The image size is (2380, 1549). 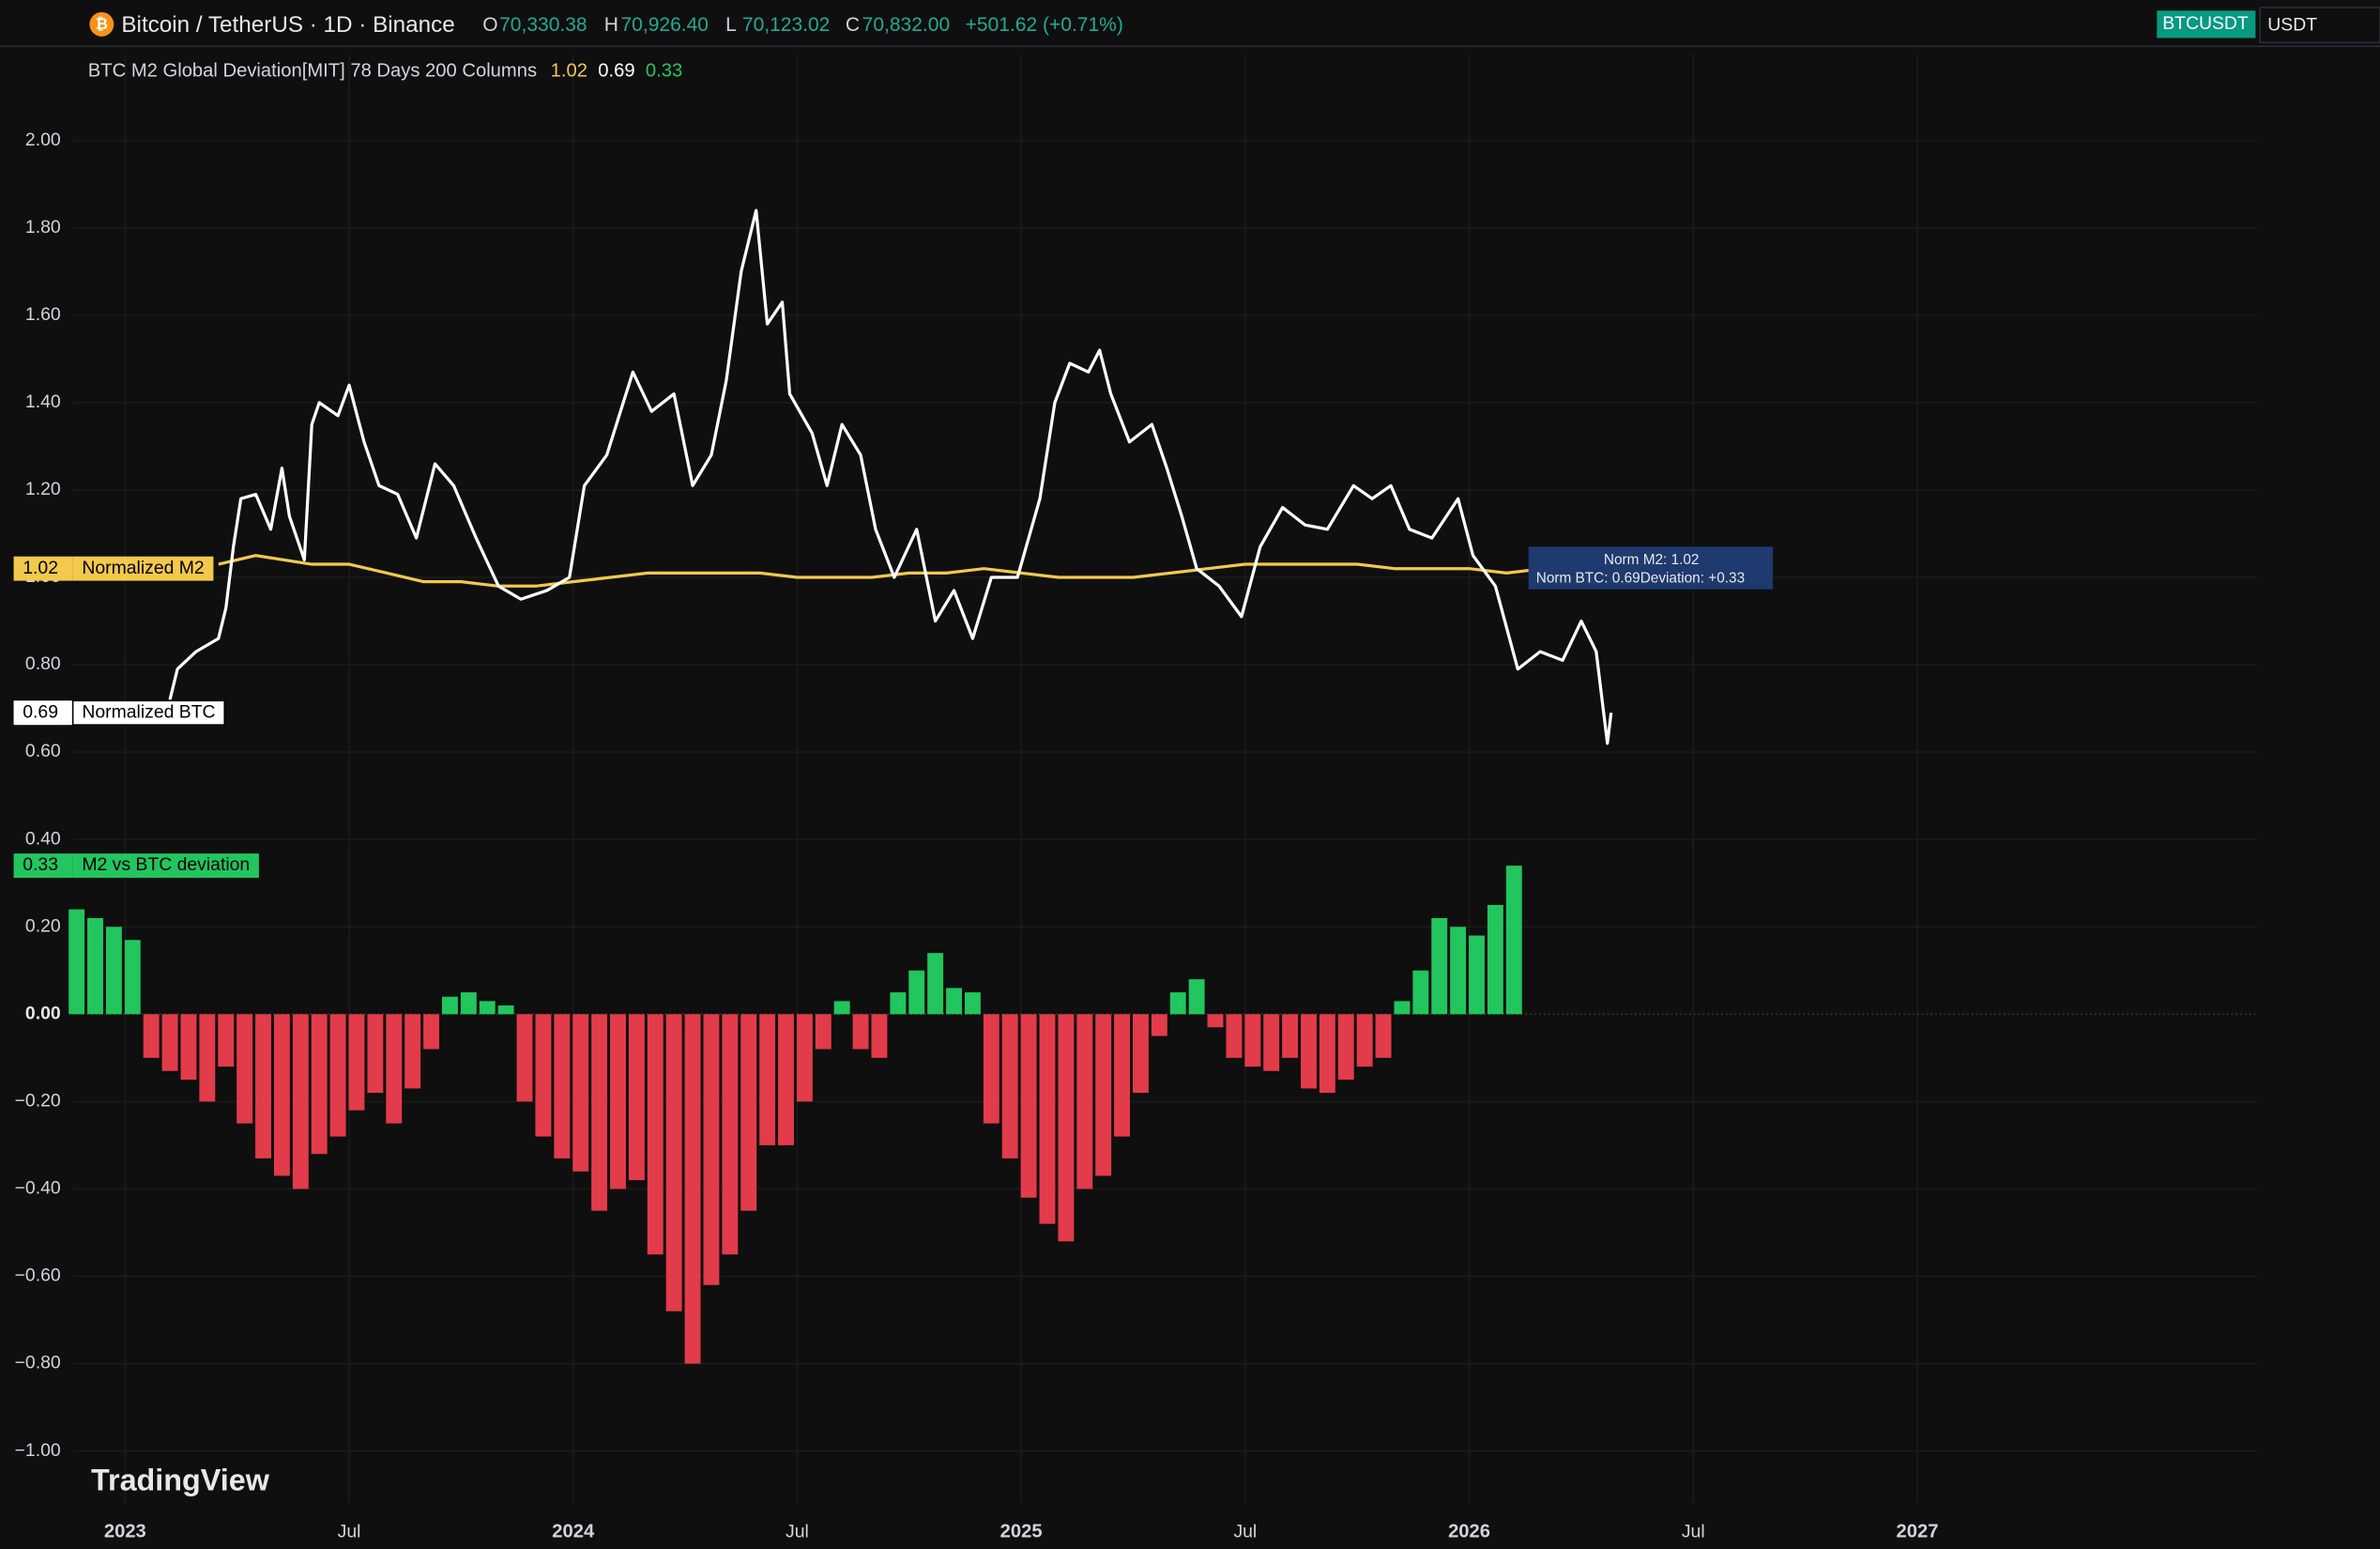 What do you see at coordinates (786, 25) in the screenshot?
I see `ohlc-value: 70,123.02` at bounding box center [786, 25].